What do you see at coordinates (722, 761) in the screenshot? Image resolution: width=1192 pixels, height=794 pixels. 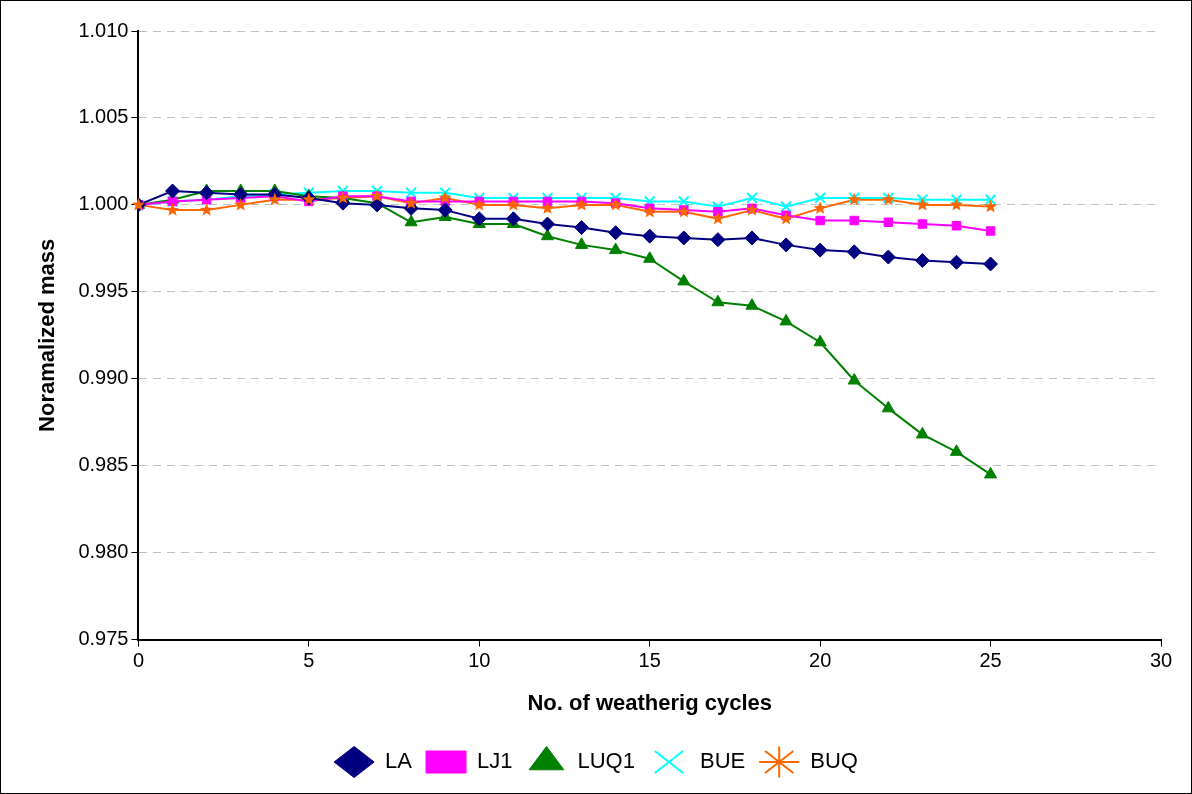 I see `legend-label: BUE` at bounding box center [722, 761].